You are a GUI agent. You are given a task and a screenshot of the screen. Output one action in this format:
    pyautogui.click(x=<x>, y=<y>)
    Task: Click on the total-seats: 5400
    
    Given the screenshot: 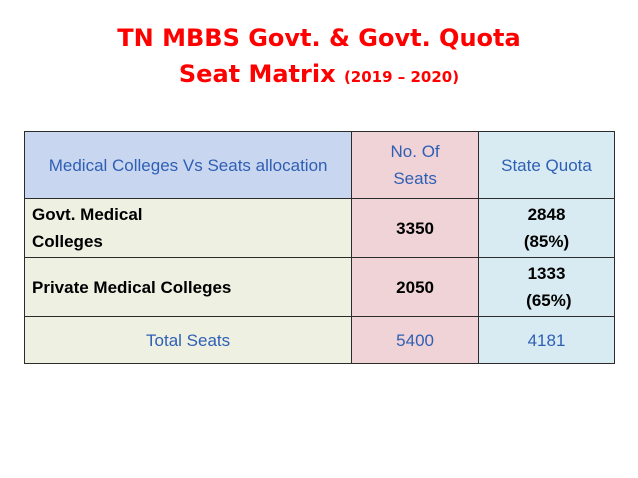 What is the action you would take?
    pyautogui.click(x=415, y=340)
    